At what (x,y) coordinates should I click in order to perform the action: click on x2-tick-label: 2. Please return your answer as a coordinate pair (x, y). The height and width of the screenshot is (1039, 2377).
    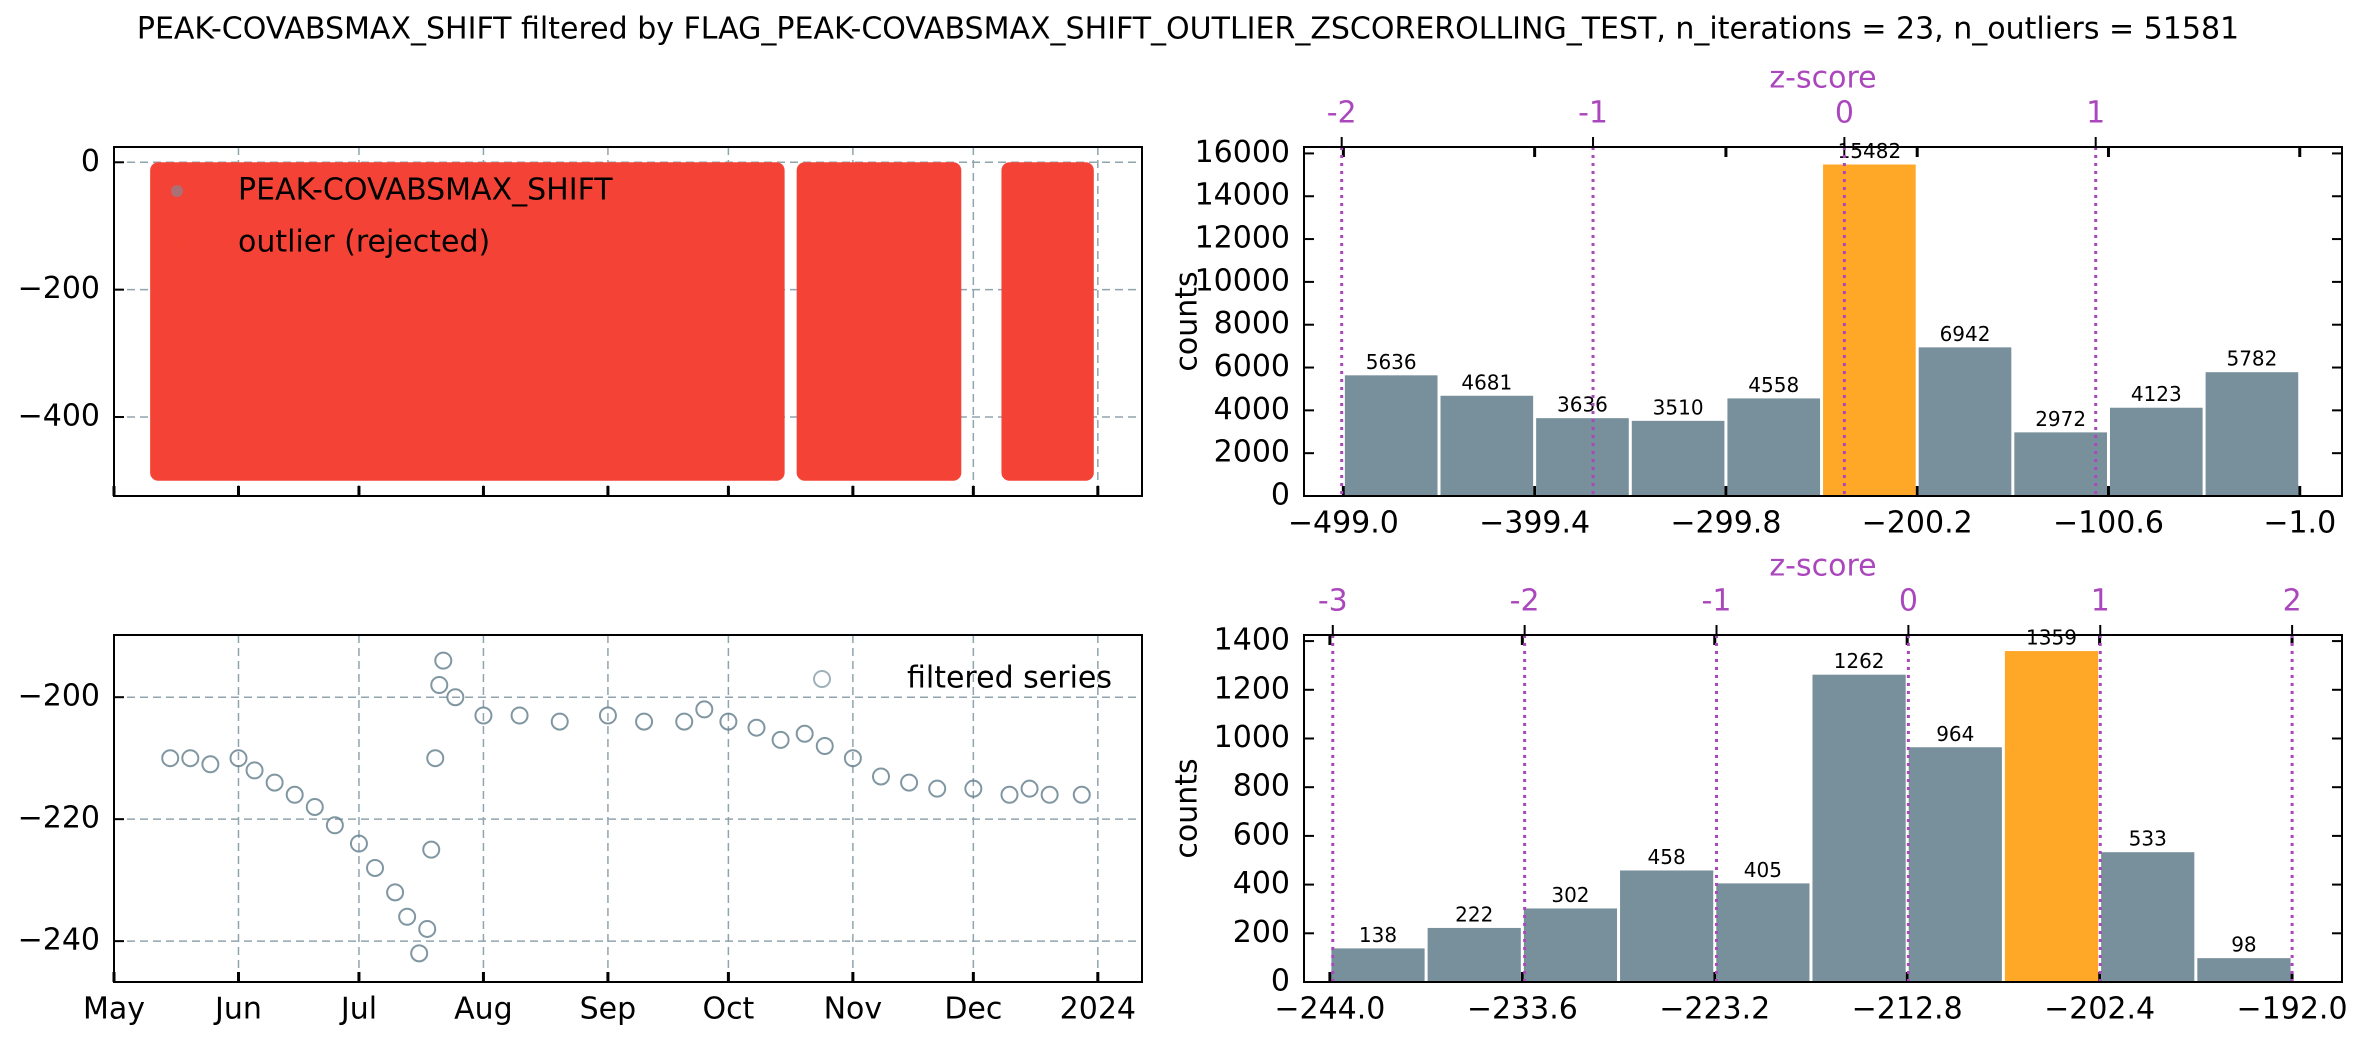
    Looking at the image, I should click on (2292, 601).